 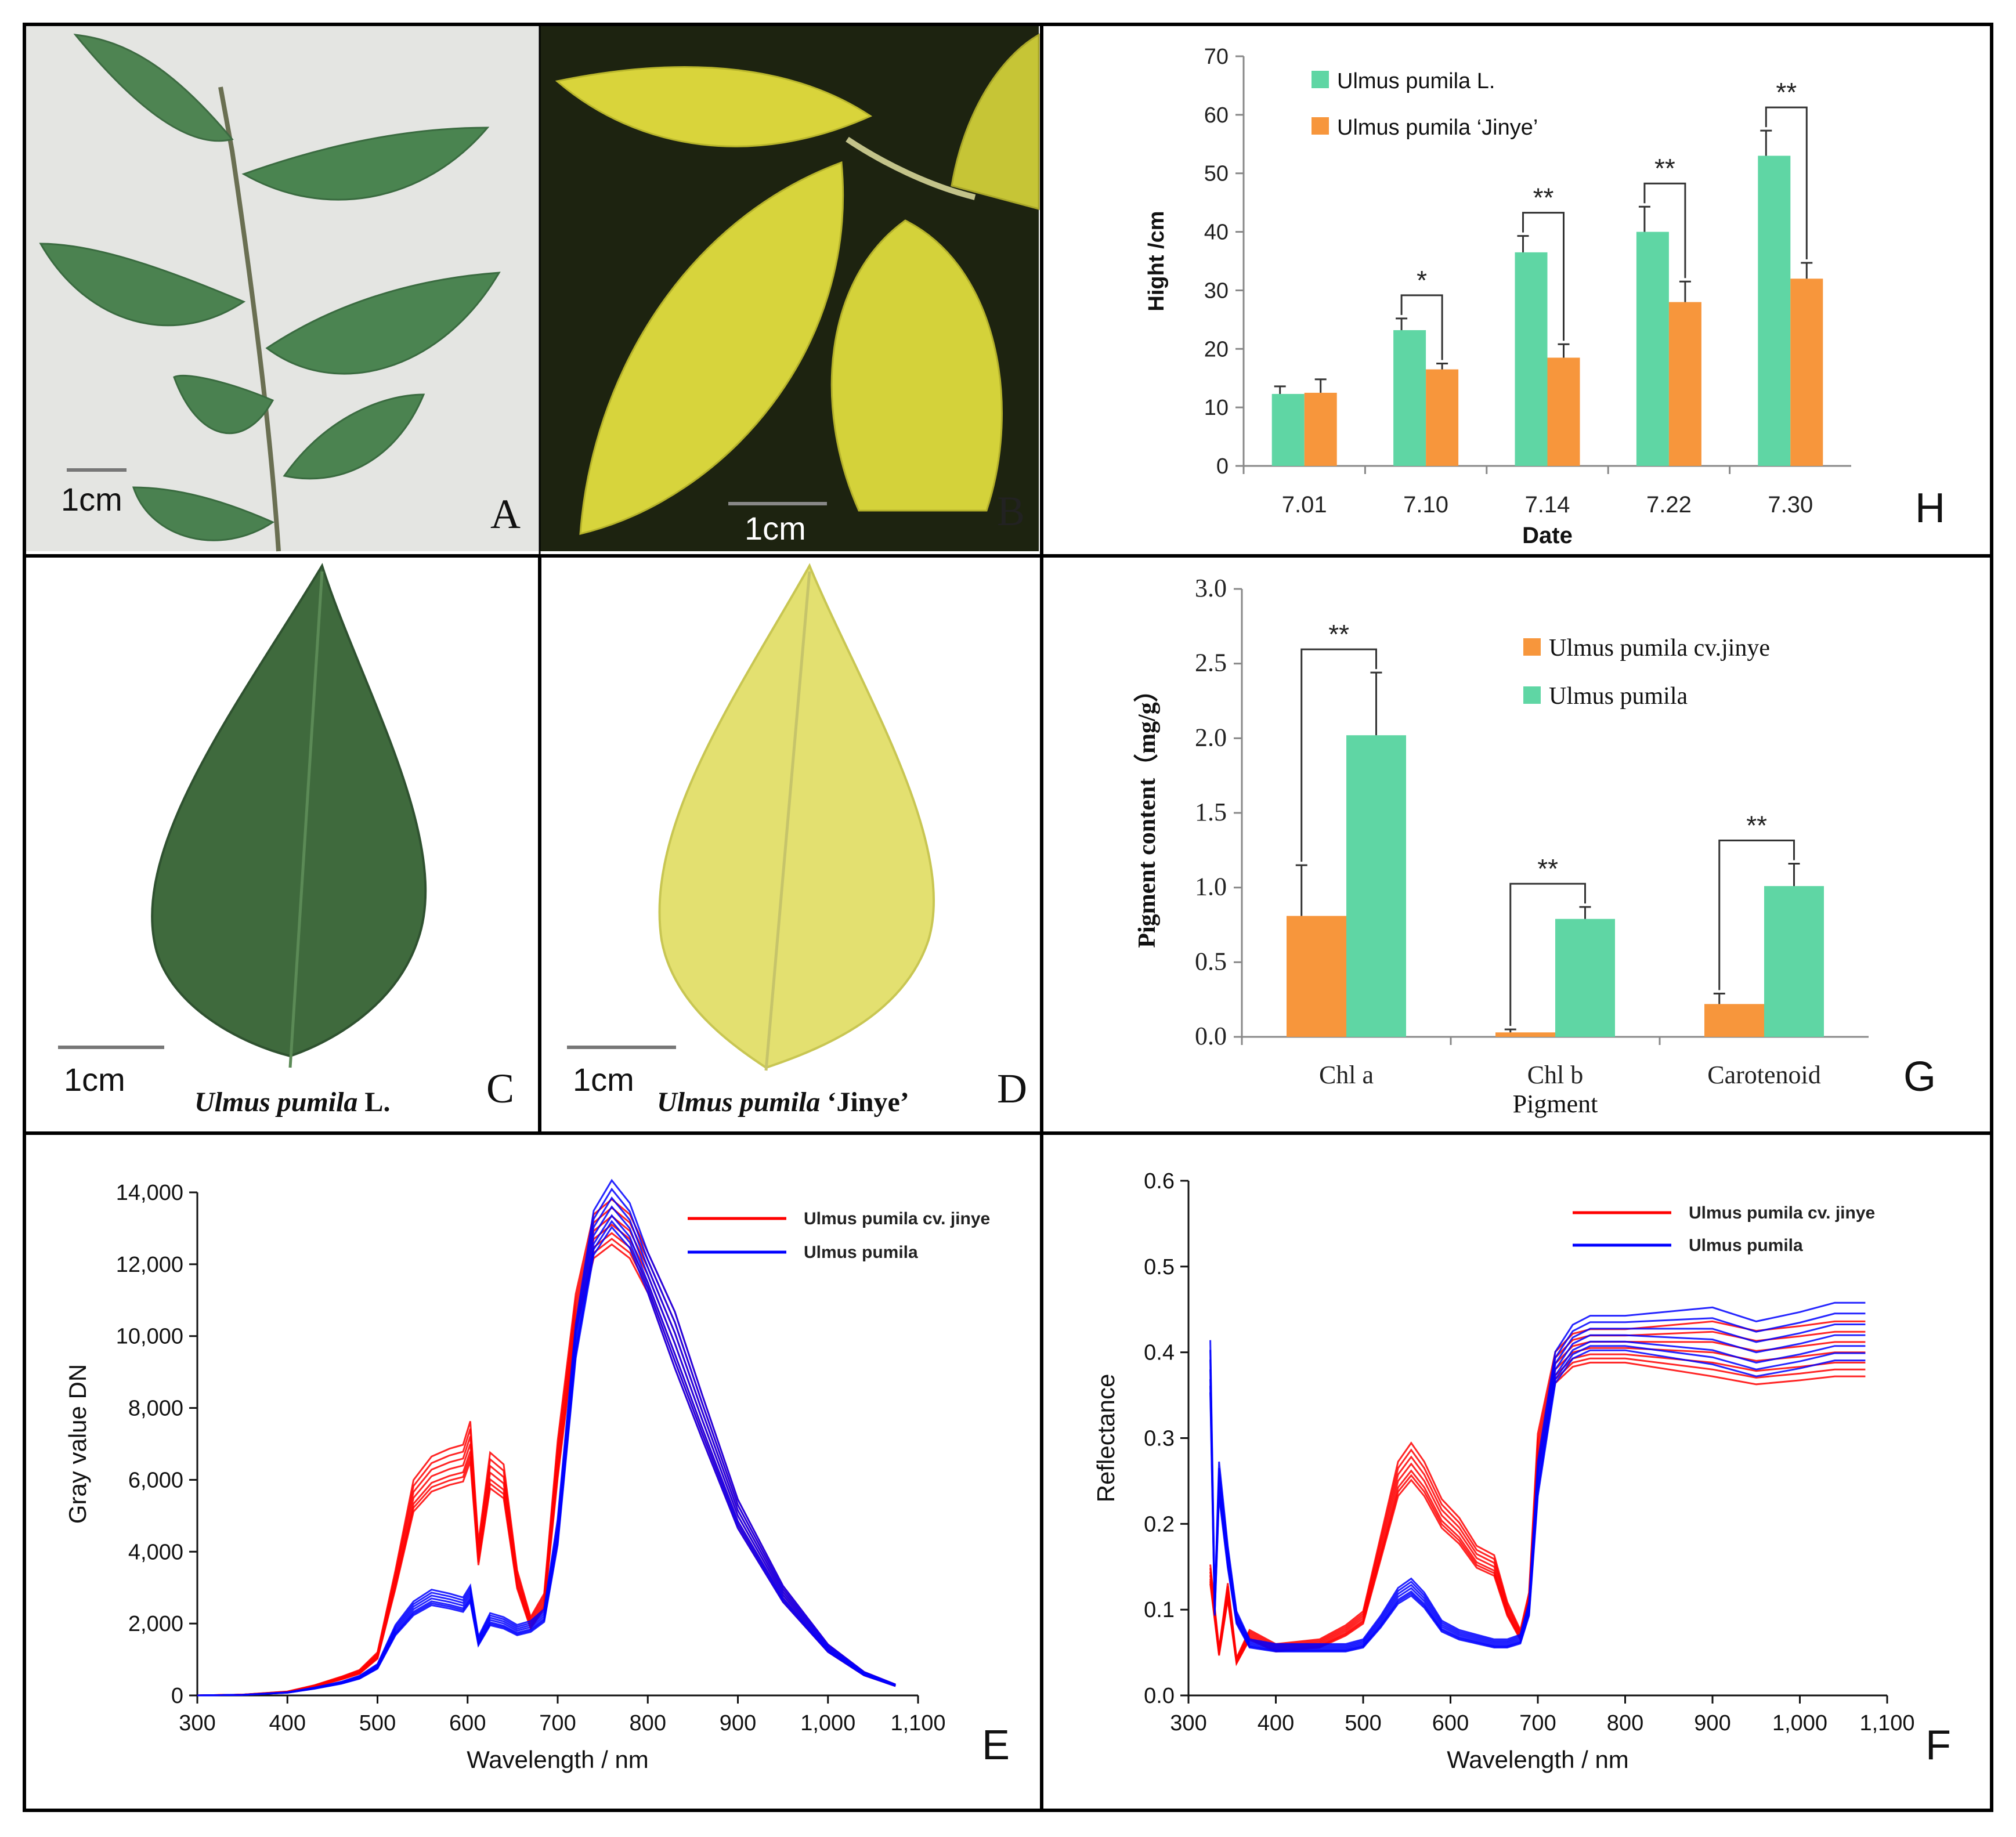 What do you see at coordinates (1011, 511) in the screenshot?
I see `panel-letter-b: B` at bounding box center [1011, 511].